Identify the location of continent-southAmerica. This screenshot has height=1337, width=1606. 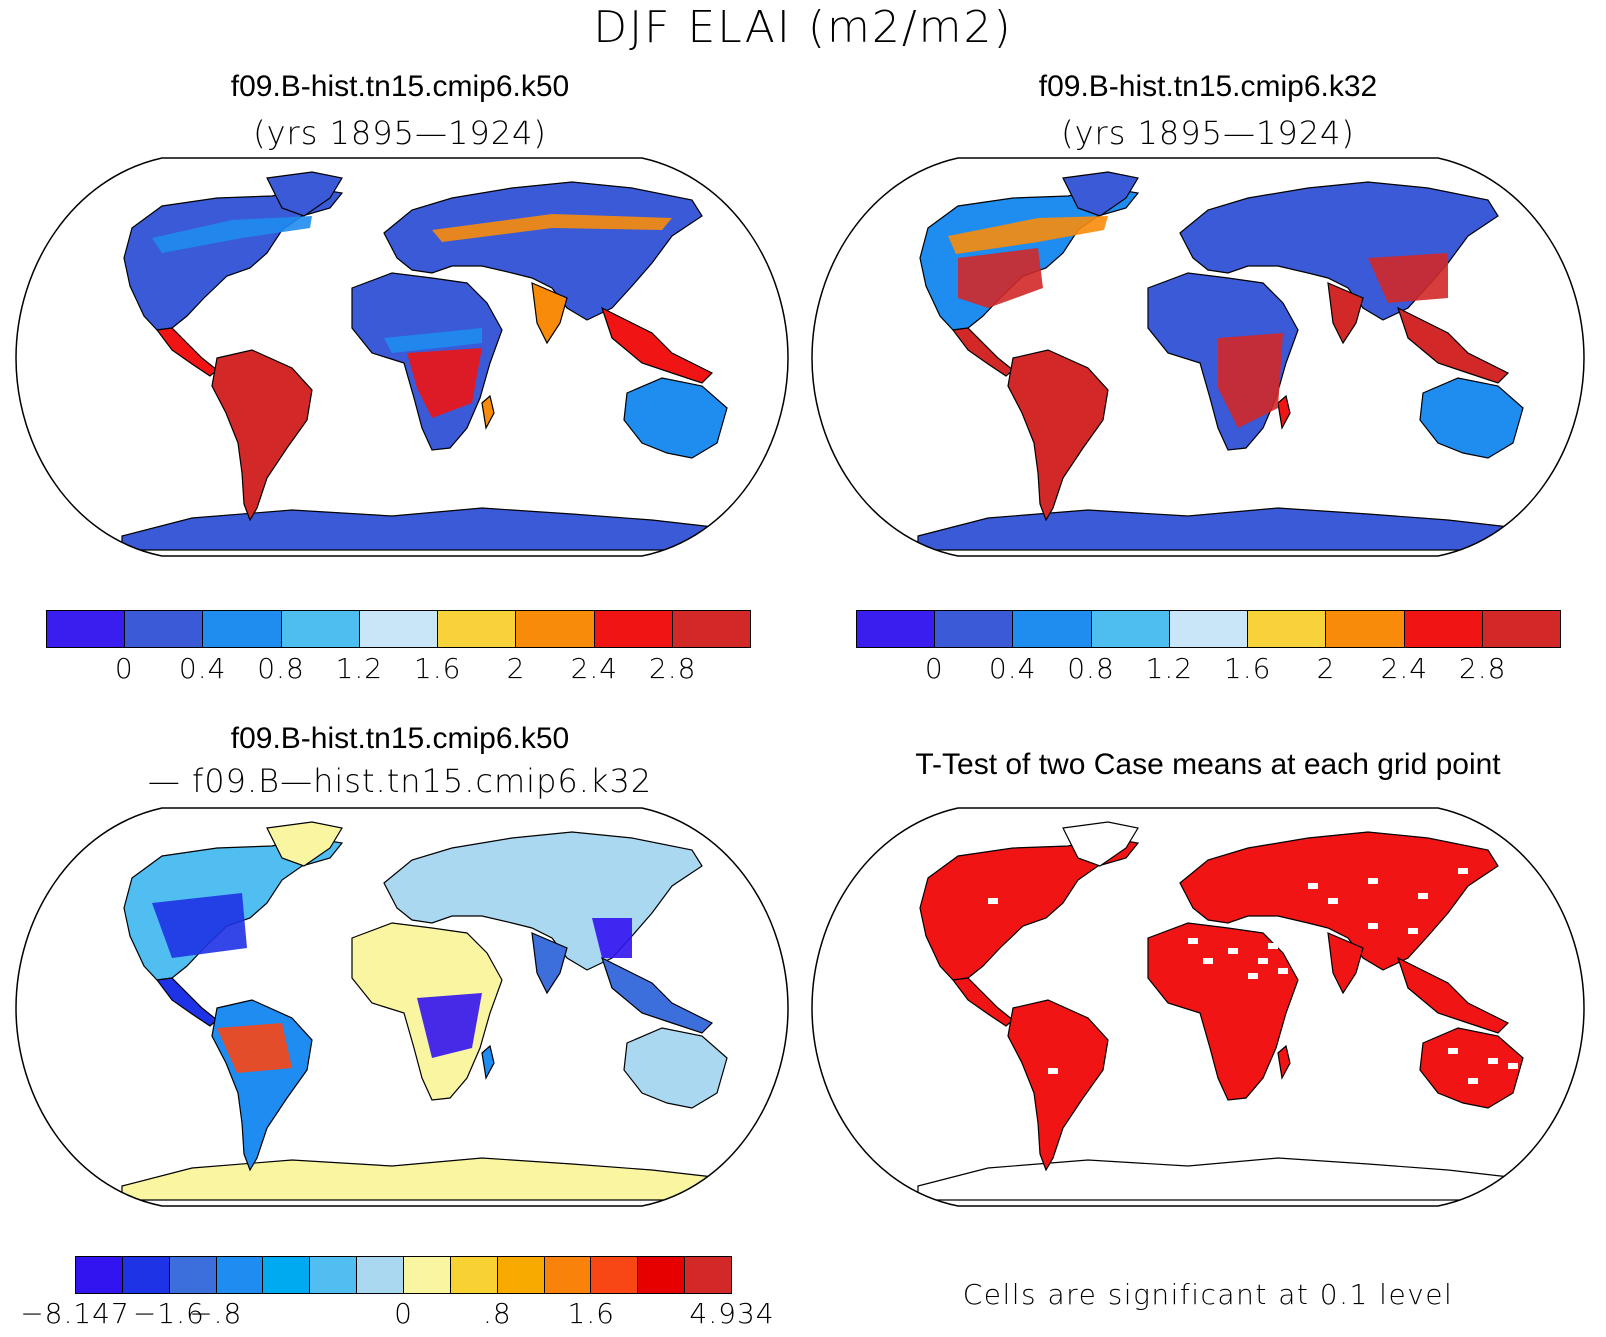
(1058, 435).